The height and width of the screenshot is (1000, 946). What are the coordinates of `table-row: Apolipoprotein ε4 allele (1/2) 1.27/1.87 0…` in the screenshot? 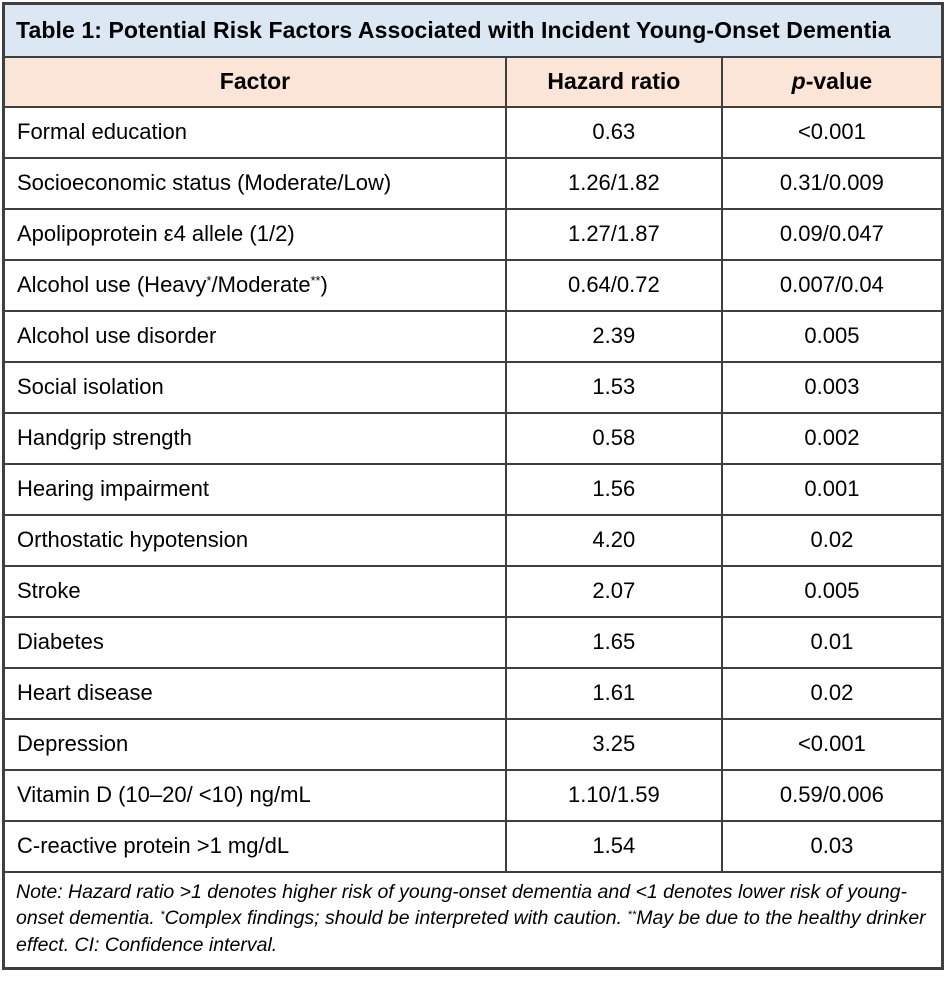 It's located at (473, 234).